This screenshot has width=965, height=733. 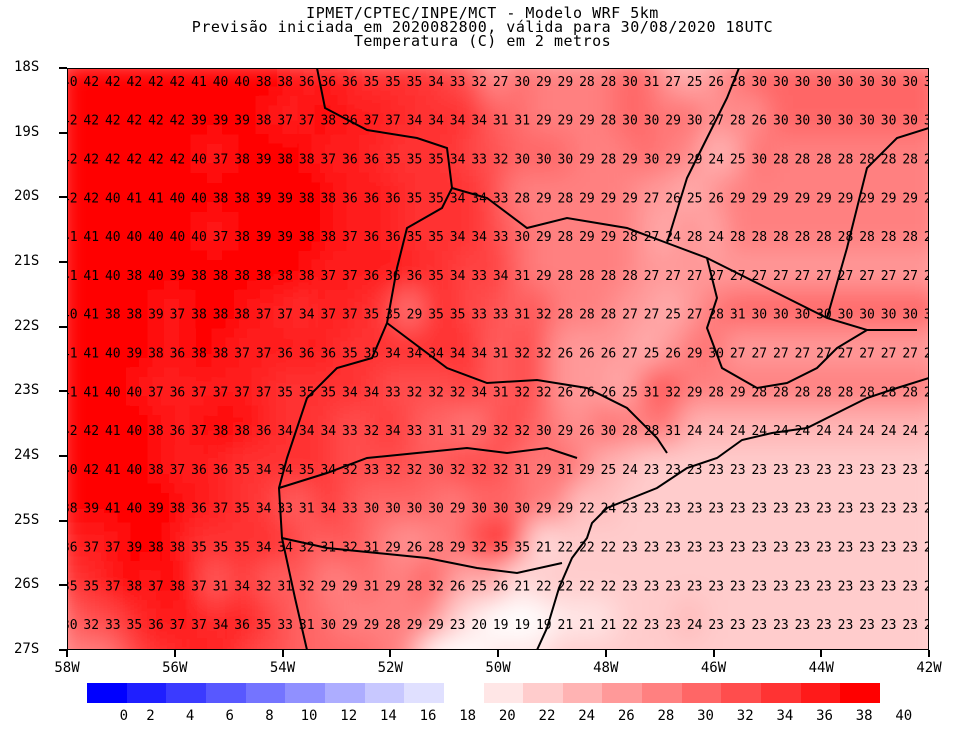 What do you see at coordinates (904, 716) in the screenshot?
I see `colorbar-label: 40` at bounding box center [904, 716].